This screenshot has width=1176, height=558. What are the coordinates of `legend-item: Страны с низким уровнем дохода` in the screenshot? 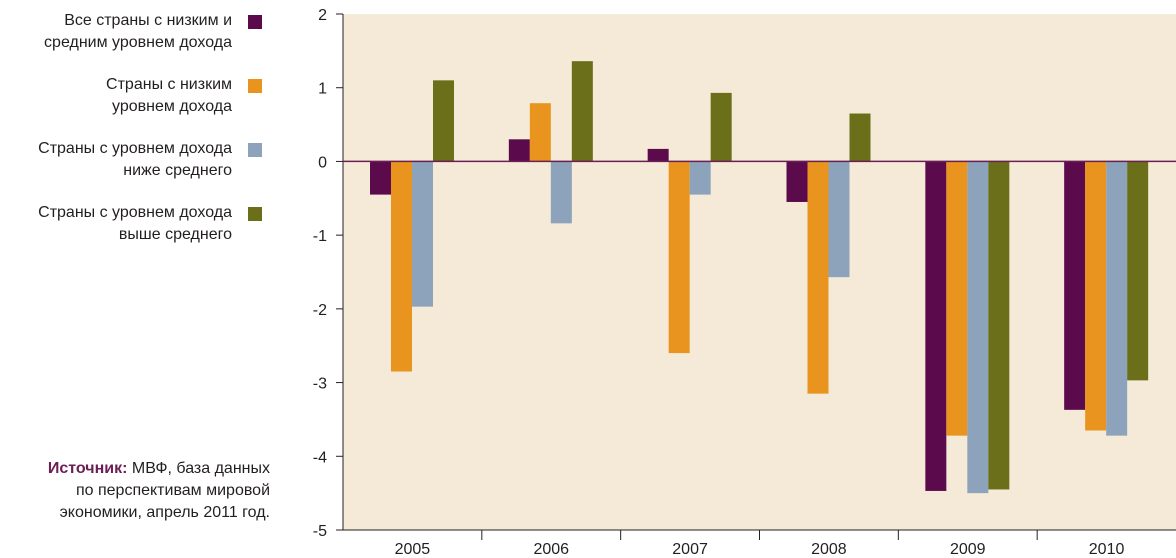 It's located at (131, 99).